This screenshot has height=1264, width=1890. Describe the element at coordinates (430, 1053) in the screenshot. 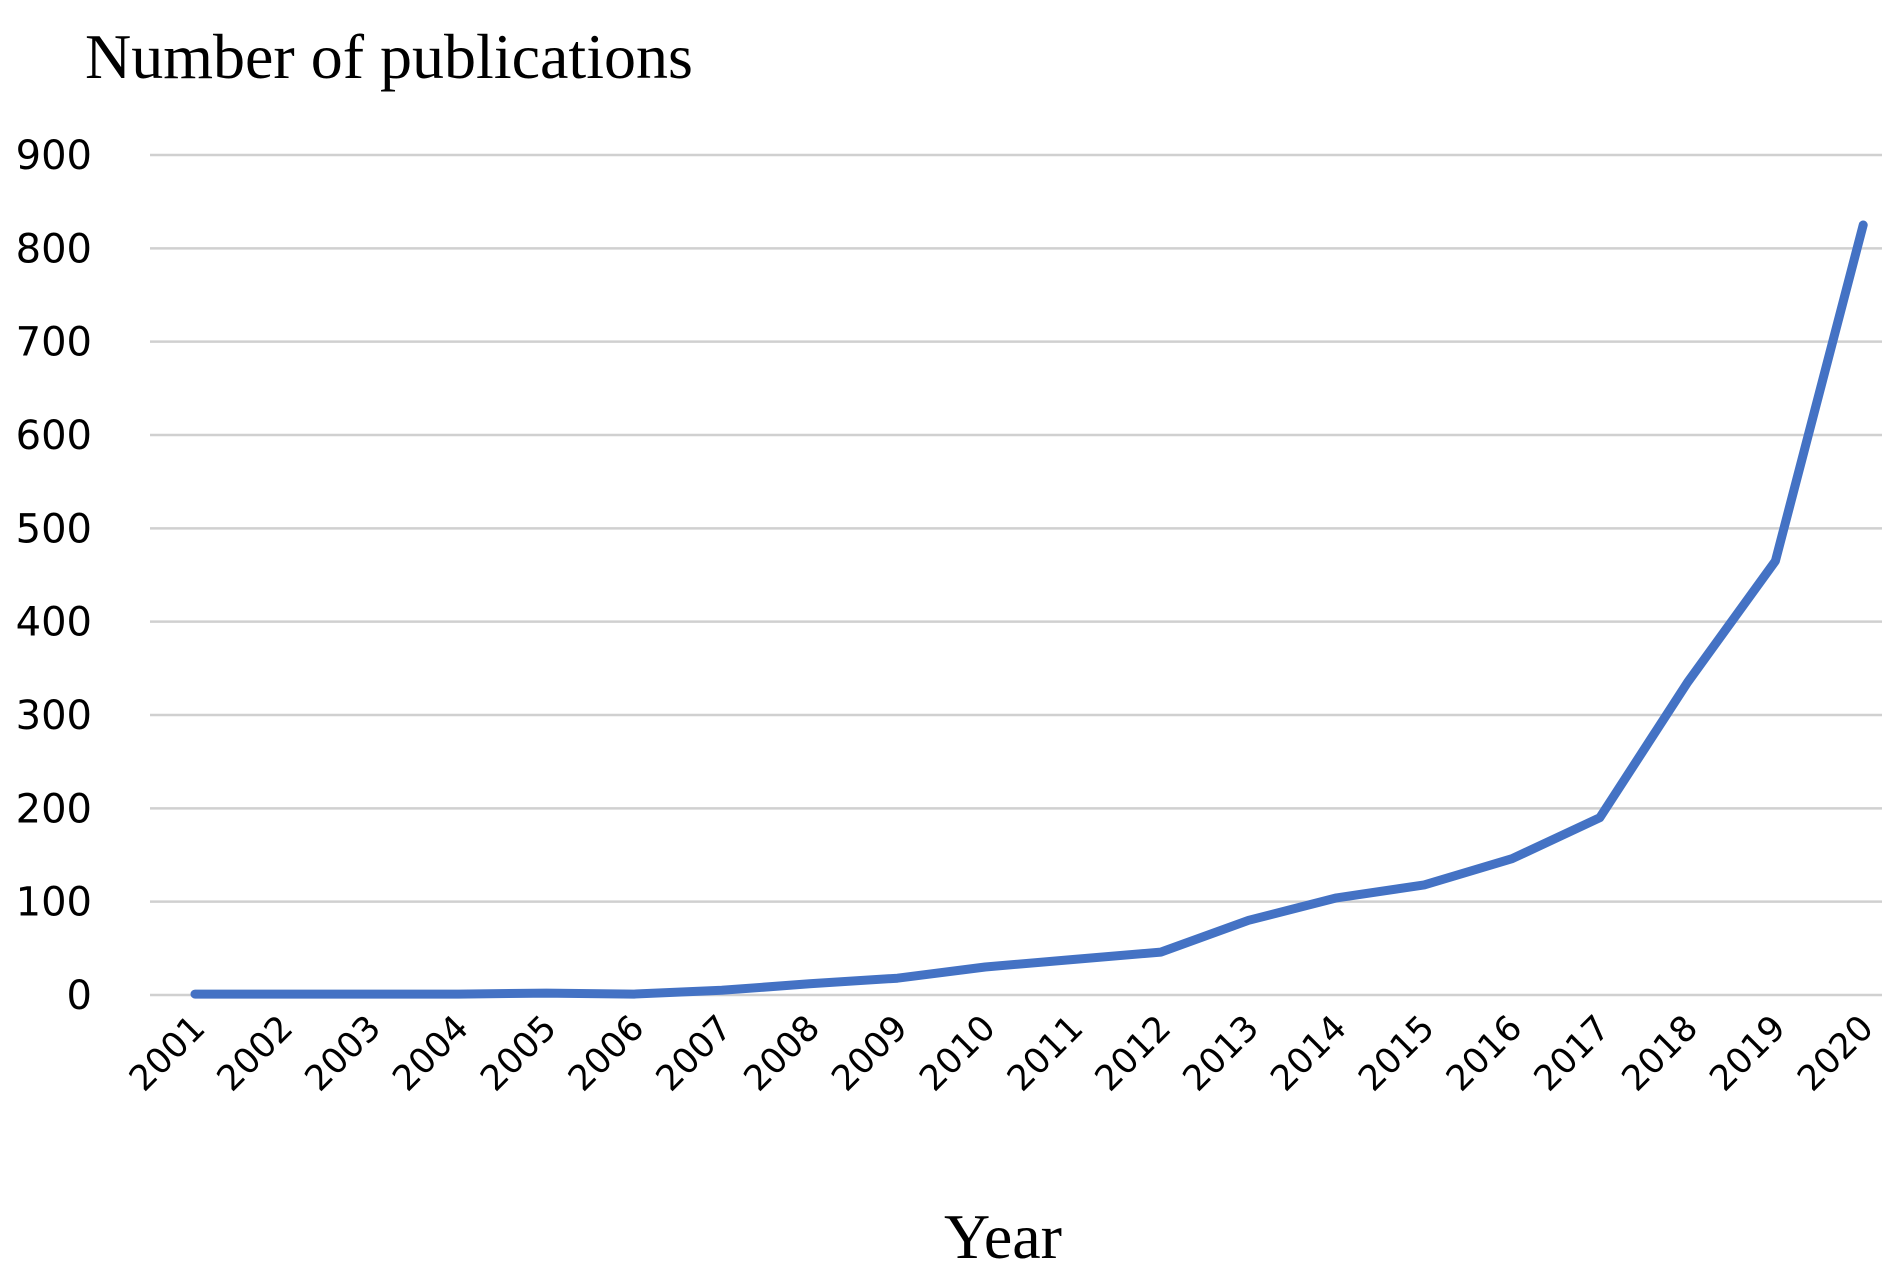

I see `x-tick-label: 2004` at that location.